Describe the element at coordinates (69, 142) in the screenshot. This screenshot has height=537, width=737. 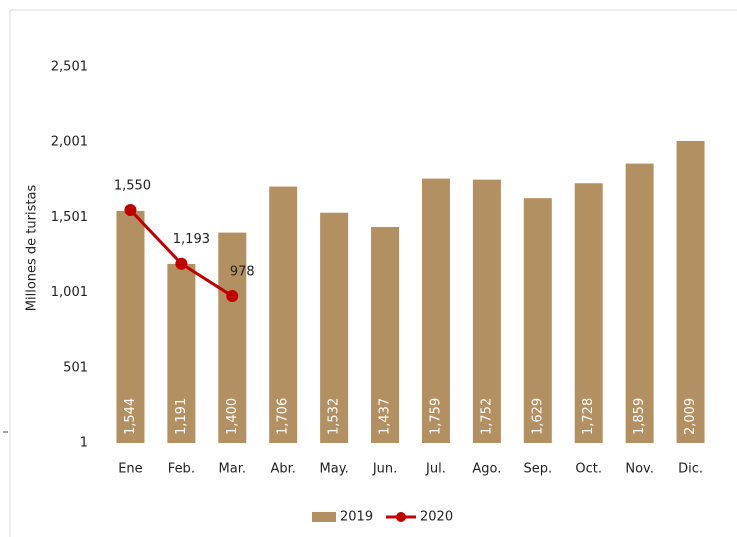
I see `y-tick-label: 2,001` at that location.